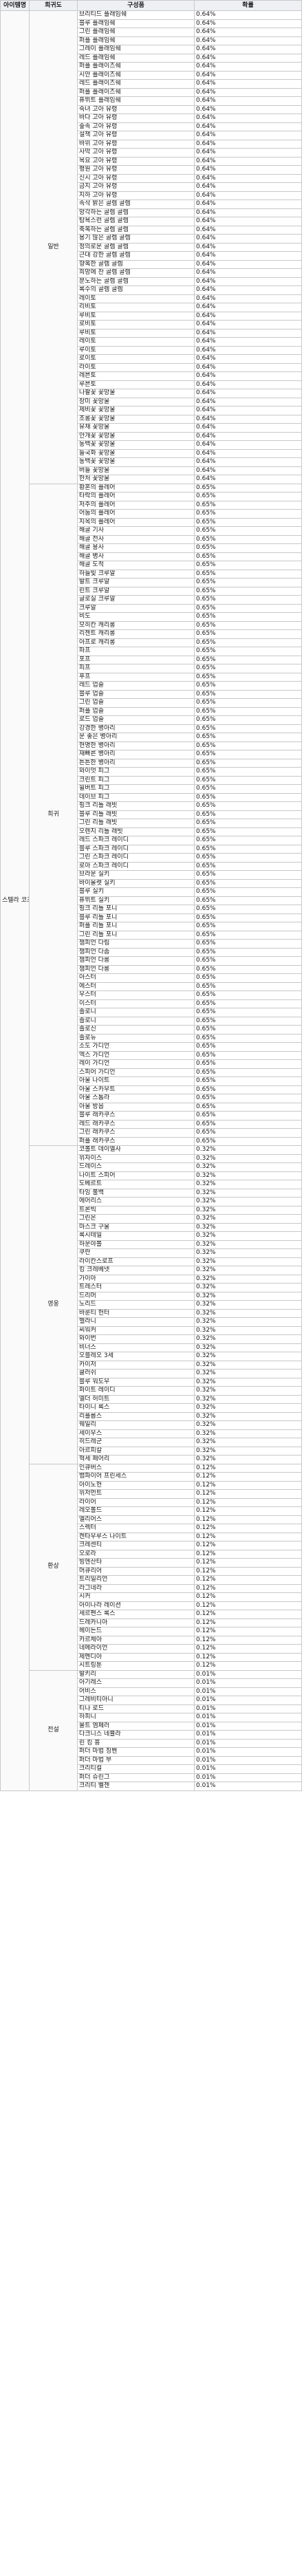 Image resolution: width=304 pixels, height=2576 pixels. What do you see at coordinates (151, 1382) in the screenshot?
I see `table-row: 블루 워도우 0.32%` at bounding box center [151, 1382].